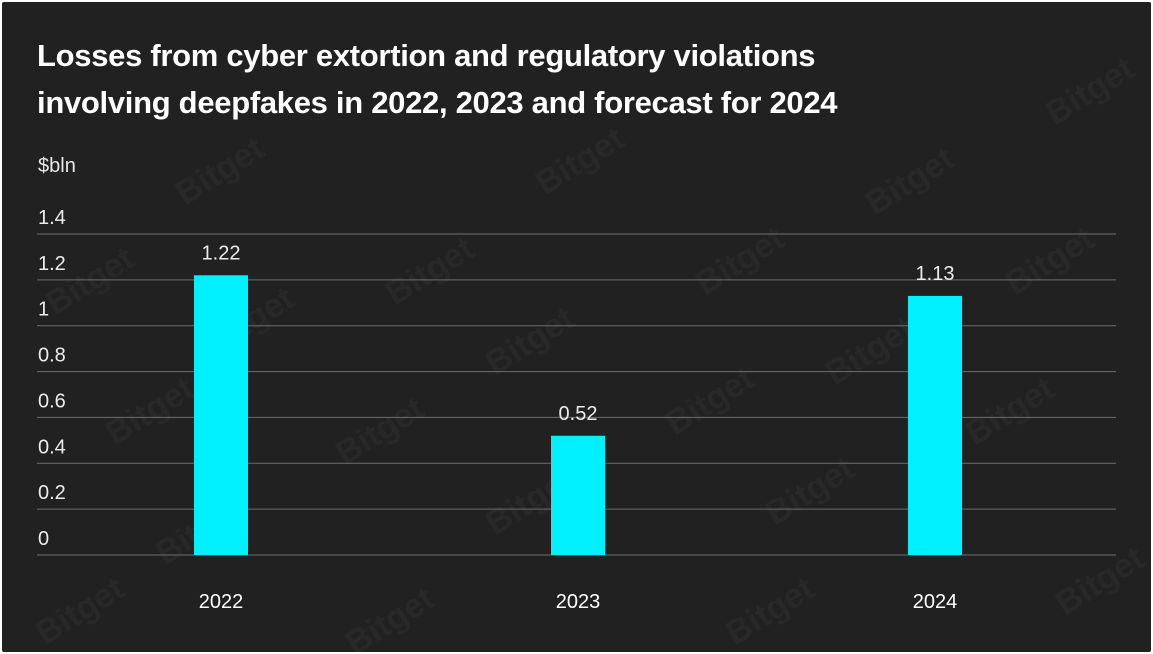 The height and width of the screenshot is (654, 1153). Describe the element at coordinates (935, 425) in the screenshot. I see `bar-2024` at that location.